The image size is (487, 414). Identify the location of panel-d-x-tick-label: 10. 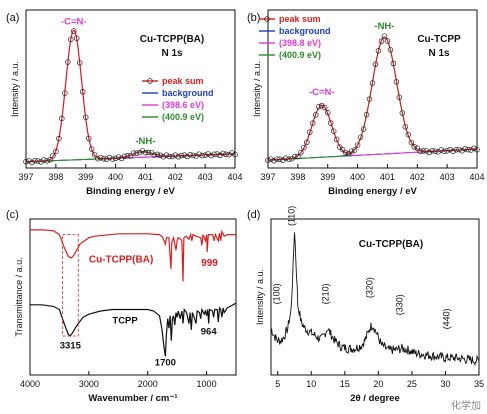
(311, 384).